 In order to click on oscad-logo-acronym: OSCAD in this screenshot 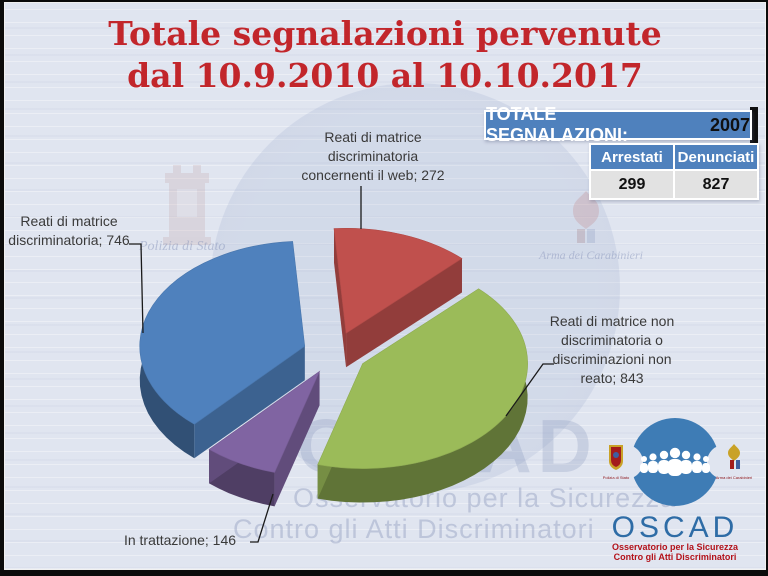, I will do `click(675, 527)`.